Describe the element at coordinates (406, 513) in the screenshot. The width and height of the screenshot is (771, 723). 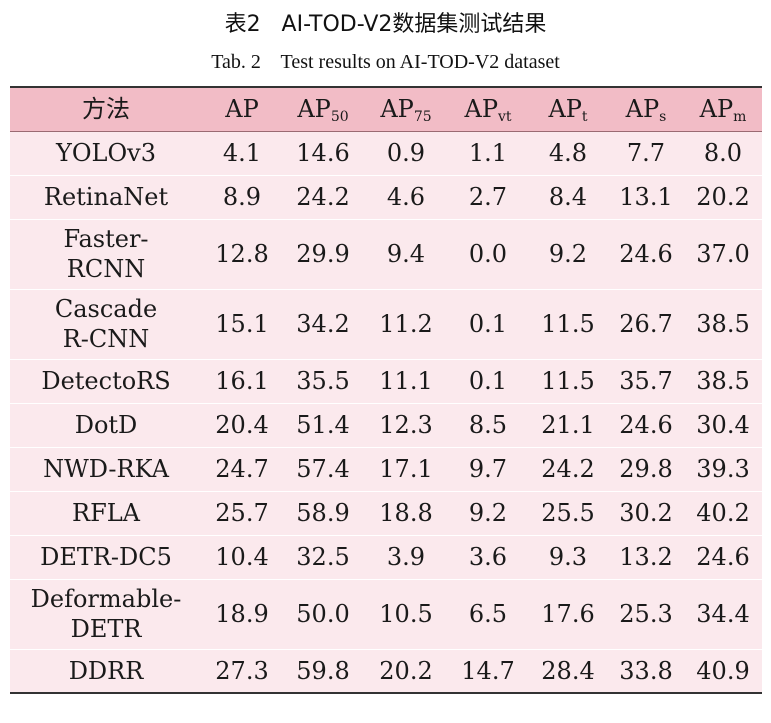
I see `value-cell: 18.8` at that location.